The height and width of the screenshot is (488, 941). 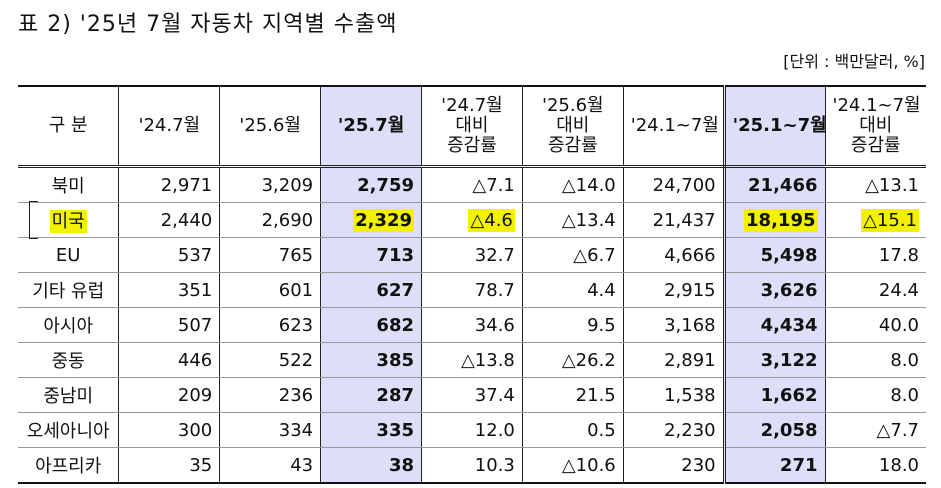 I want to click on region-cell: 기타 유럽, so click(x=69, y=290).